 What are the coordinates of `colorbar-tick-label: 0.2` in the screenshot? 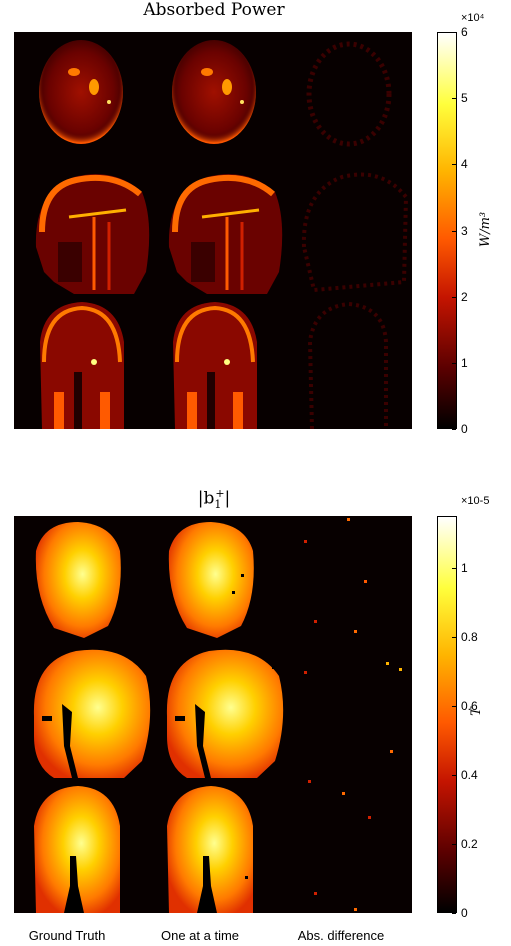 It's located at (469, 843).